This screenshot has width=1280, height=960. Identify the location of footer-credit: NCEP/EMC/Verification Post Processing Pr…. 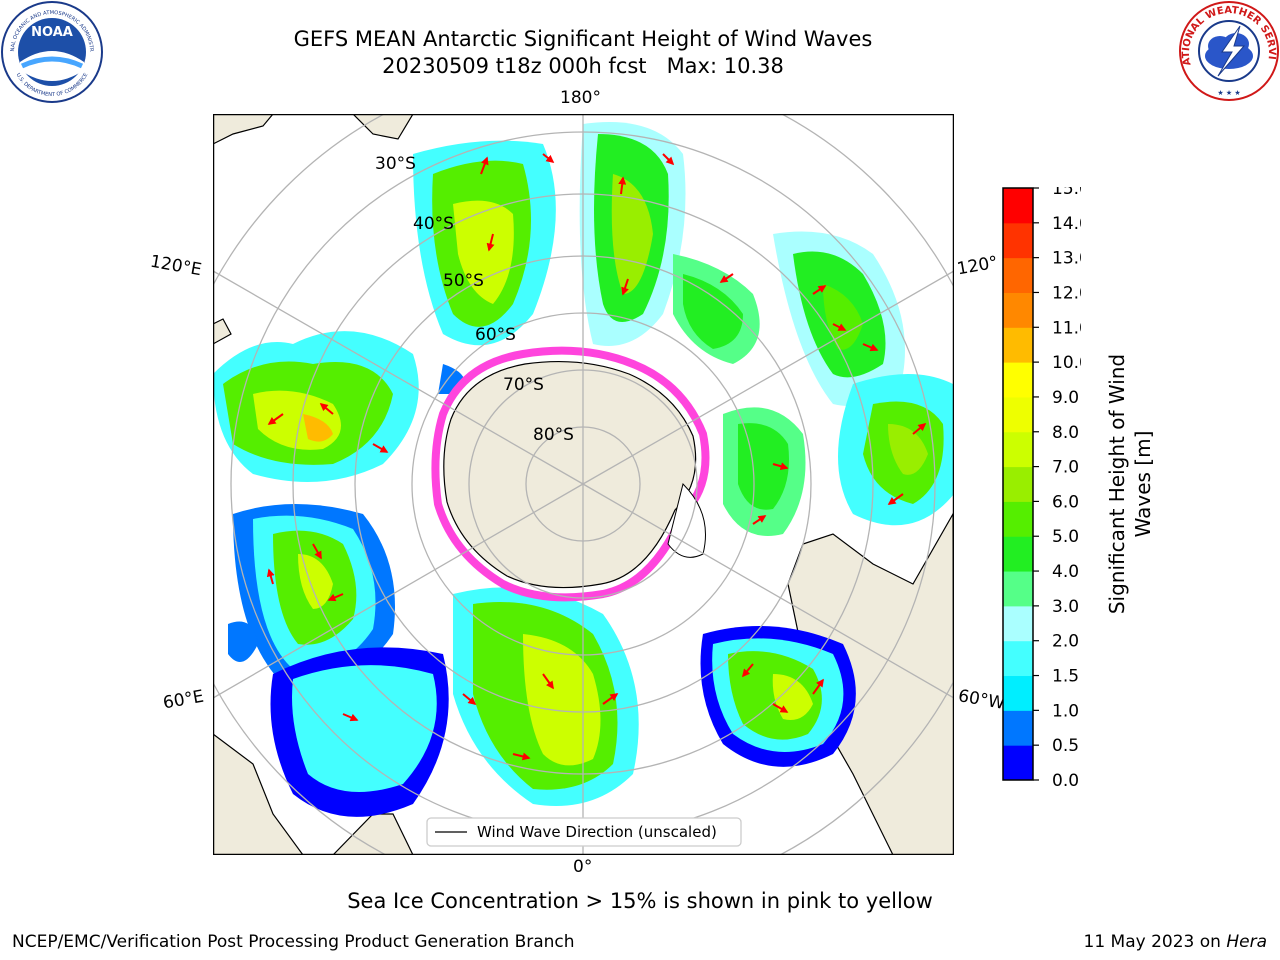
(293, 942).